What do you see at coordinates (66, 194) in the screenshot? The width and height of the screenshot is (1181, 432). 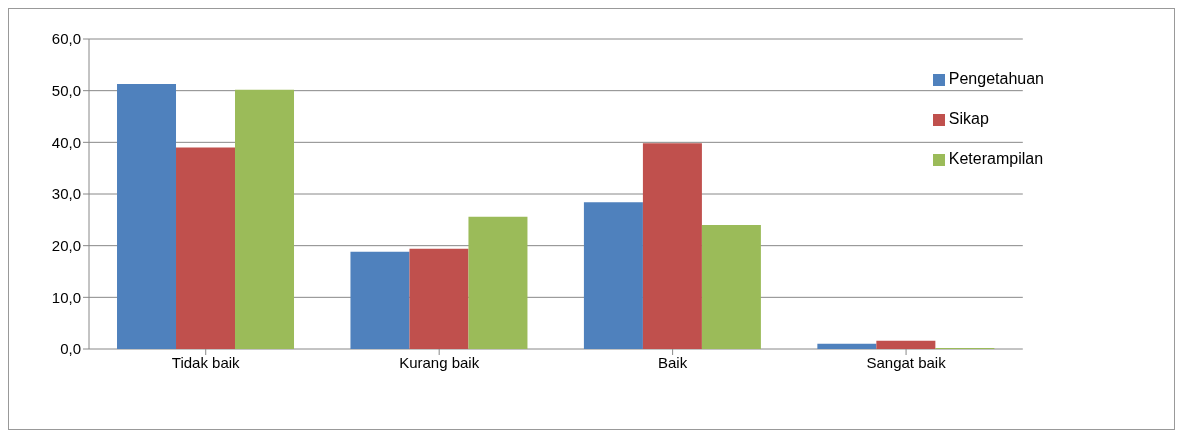 I see `y-tick-label: 30,0` at bounding box center [66, 194].